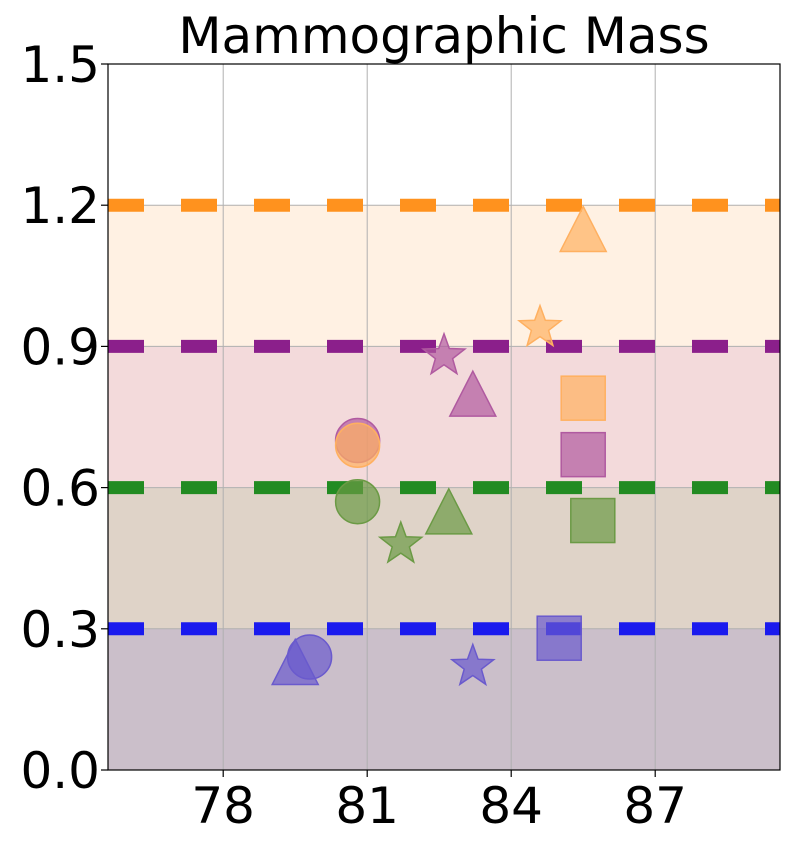  What do you see at coordinates (60, 206) in the screenshot?
I see `y-tick-label: 1.2` at bounding box center [60, 206].